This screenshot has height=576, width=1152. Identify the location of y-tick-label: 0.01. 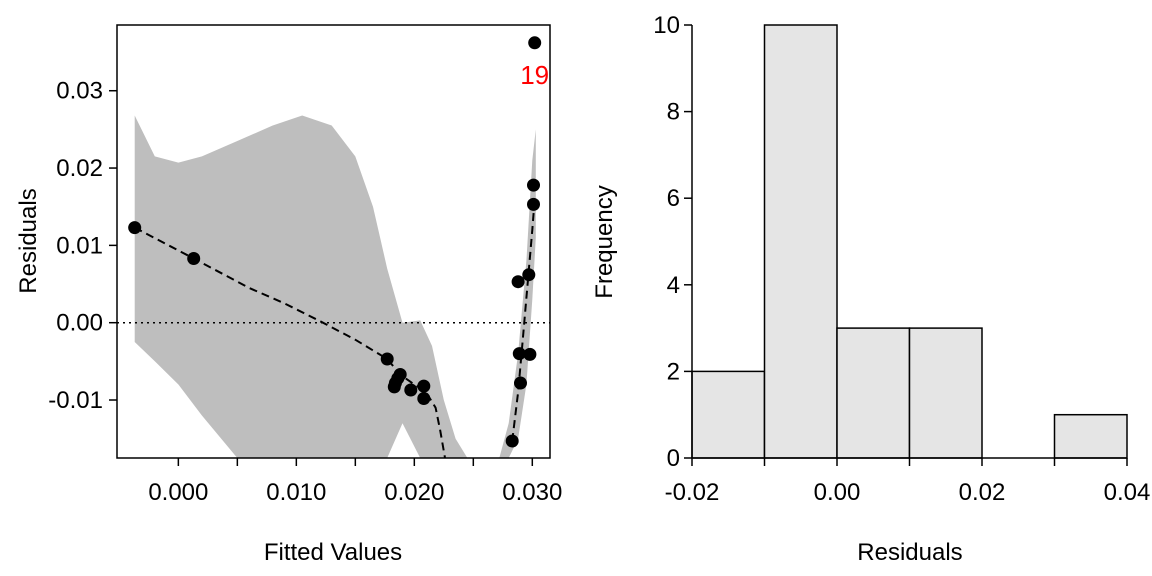
(79, 245).